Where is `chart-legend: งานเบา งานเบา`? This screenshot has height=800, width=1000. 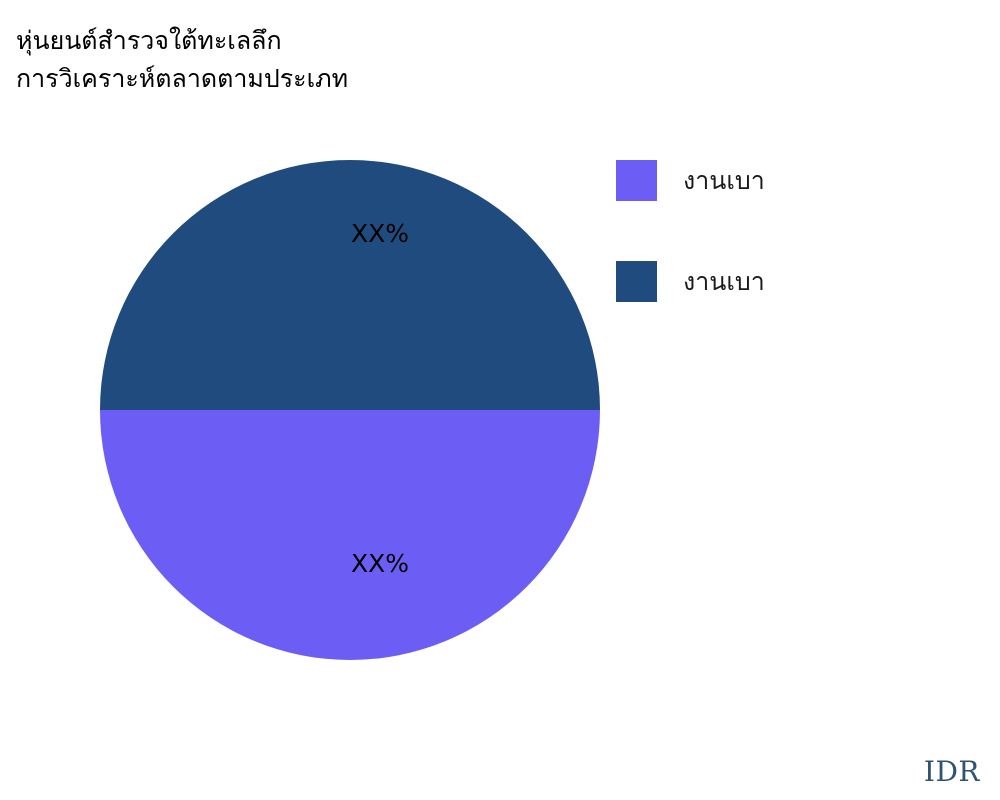
chart-legend: งานเบา งานเบา is located at coordinates (781, 261).